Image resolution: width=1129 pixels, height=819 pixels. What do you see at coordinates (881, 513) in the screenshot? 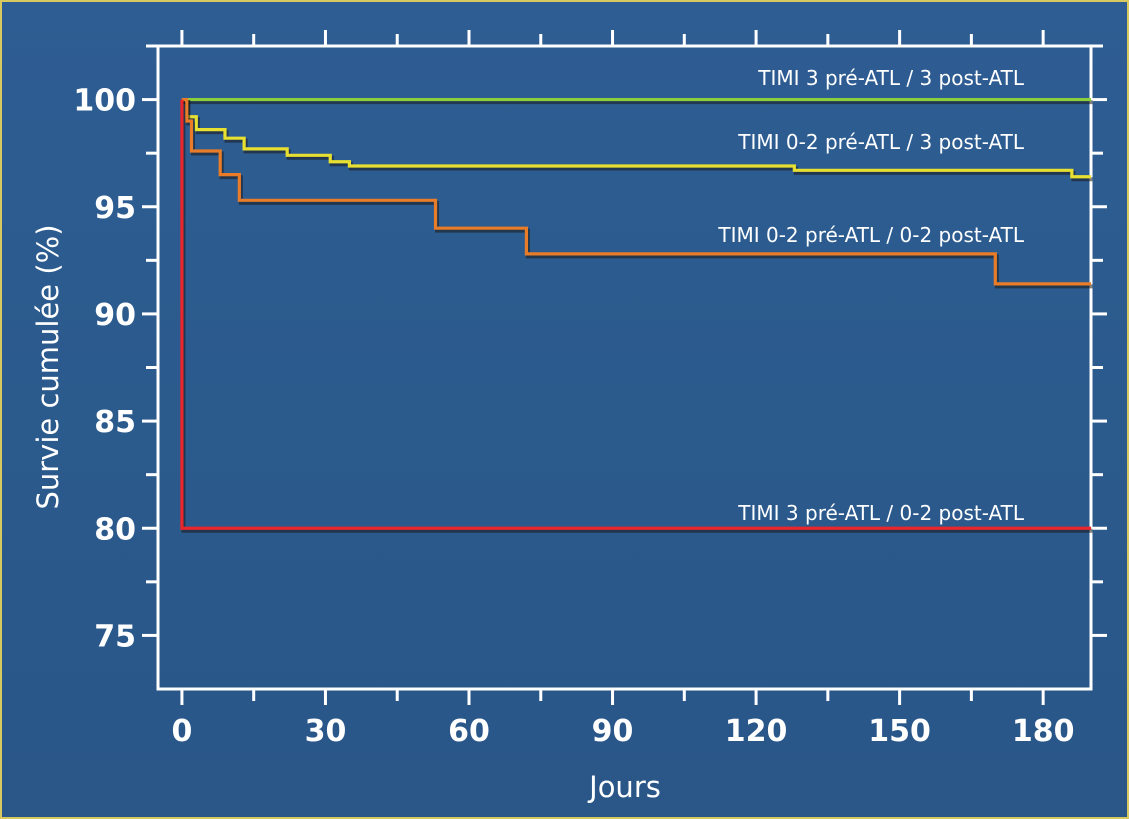
I see `series-label-3: TIMI 3 pré-ATL / 0-2 post-ATL` at bounding box center [881, 513].